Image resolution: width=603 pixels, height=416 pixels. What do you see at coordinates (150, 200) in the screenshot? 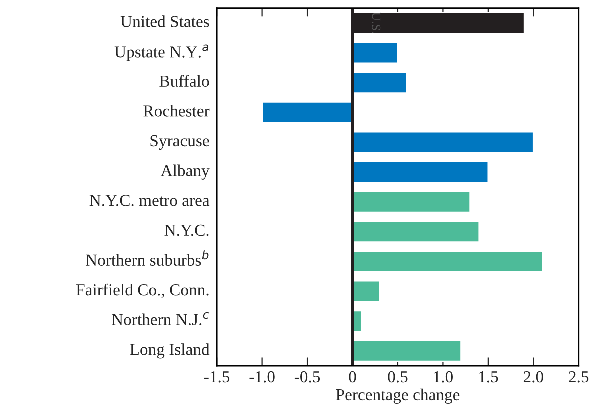
I see `y-tick-label: N.Y.C. metro area` at bounding box center [150, 200].